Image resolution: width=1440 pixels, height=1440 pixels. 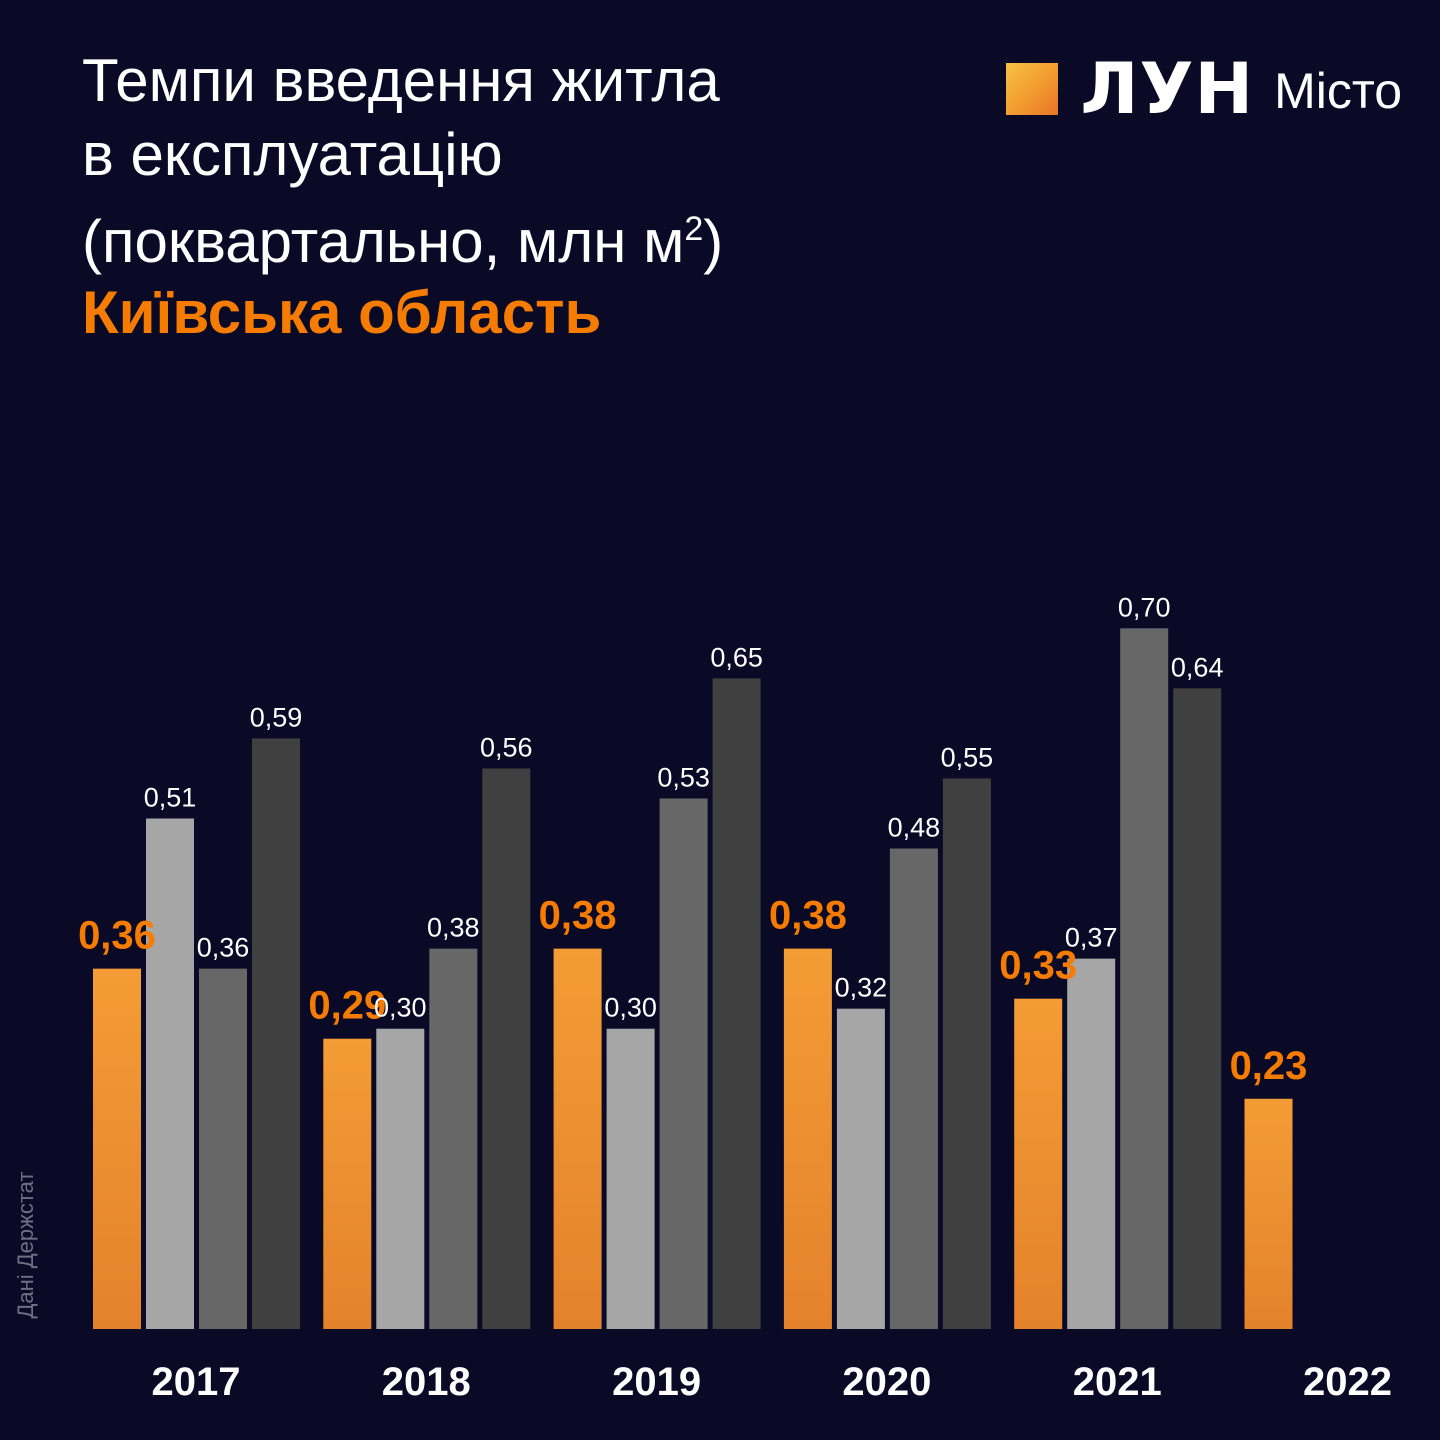 I want to click on value-label-2017-q2: 0,51, so click(x=170, y=797).